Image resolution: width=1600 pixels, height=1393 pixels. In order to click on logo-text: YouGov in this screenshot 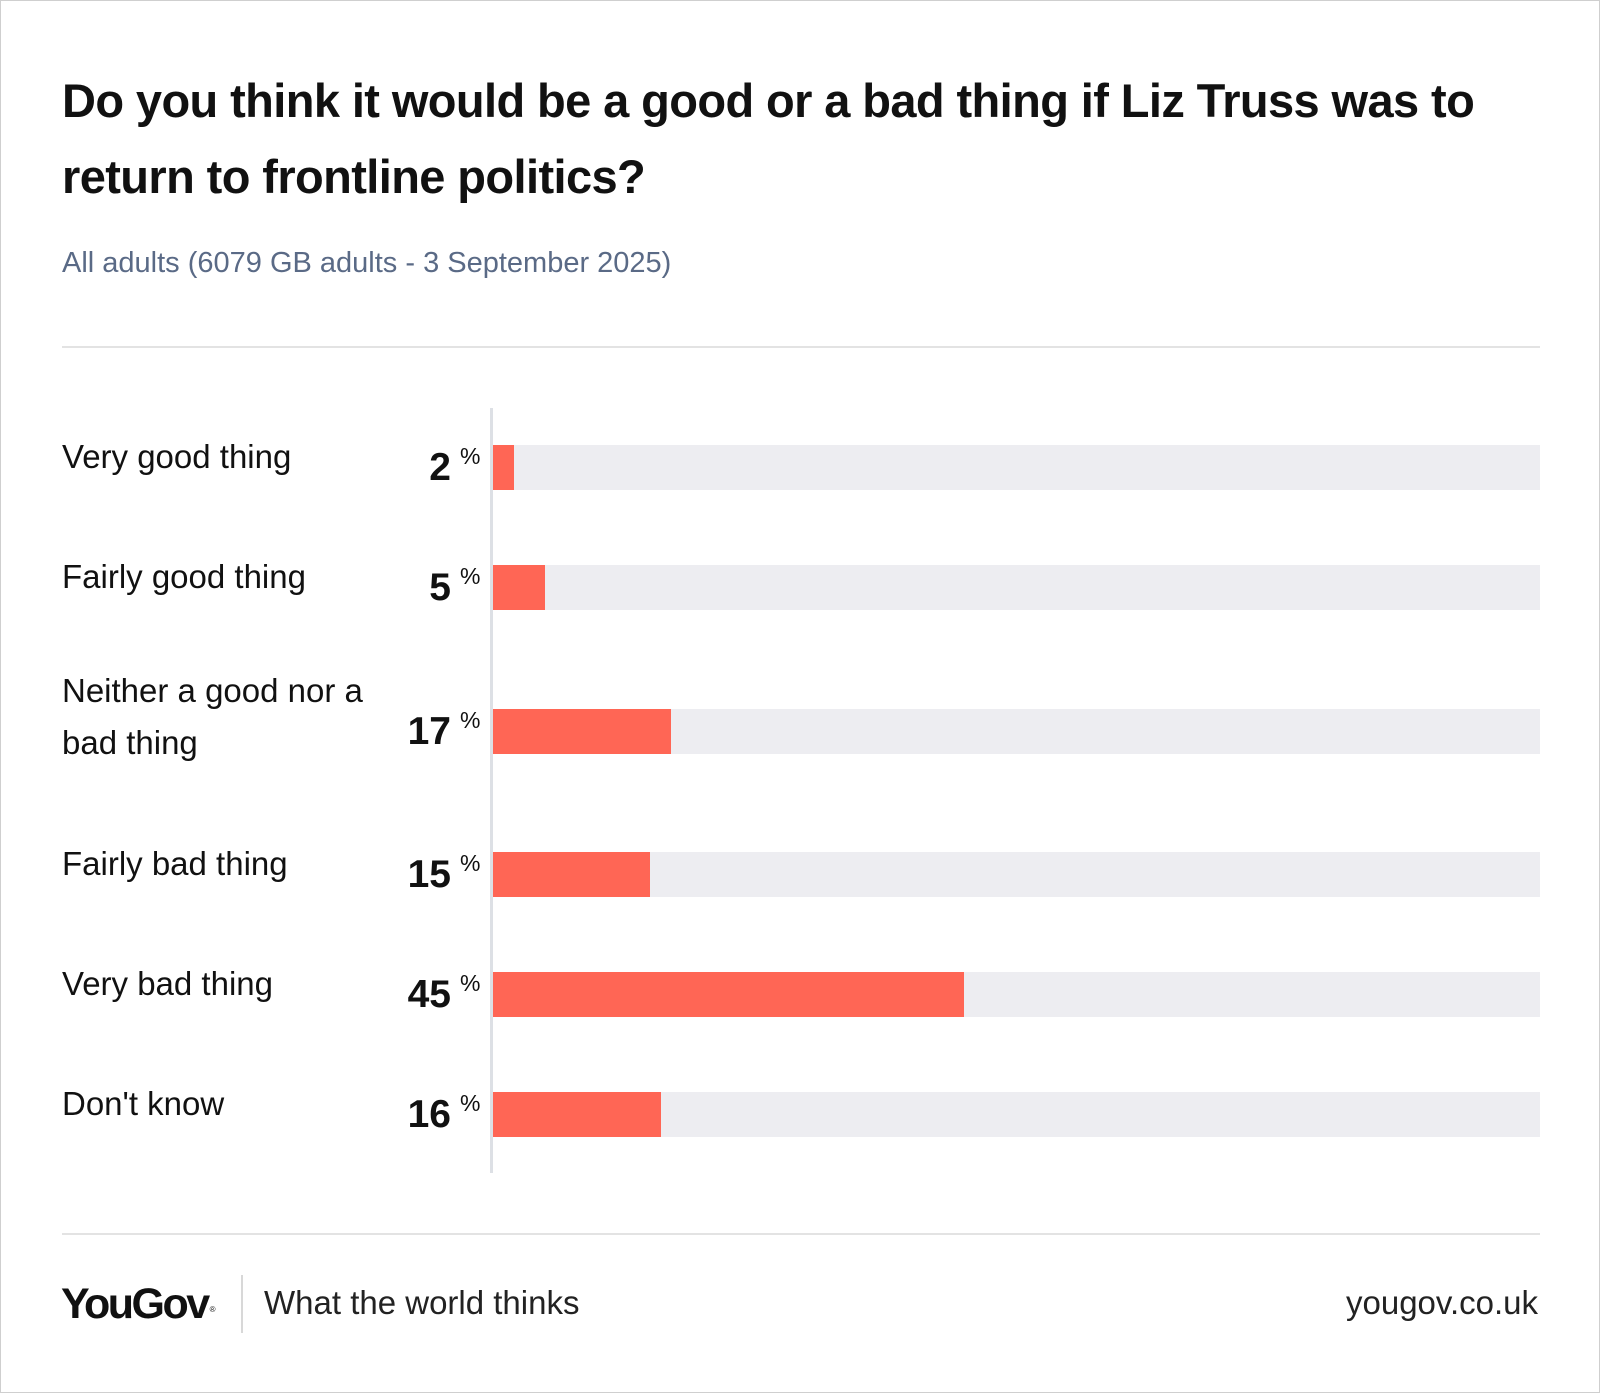, I will do `click(135, 1304)`.